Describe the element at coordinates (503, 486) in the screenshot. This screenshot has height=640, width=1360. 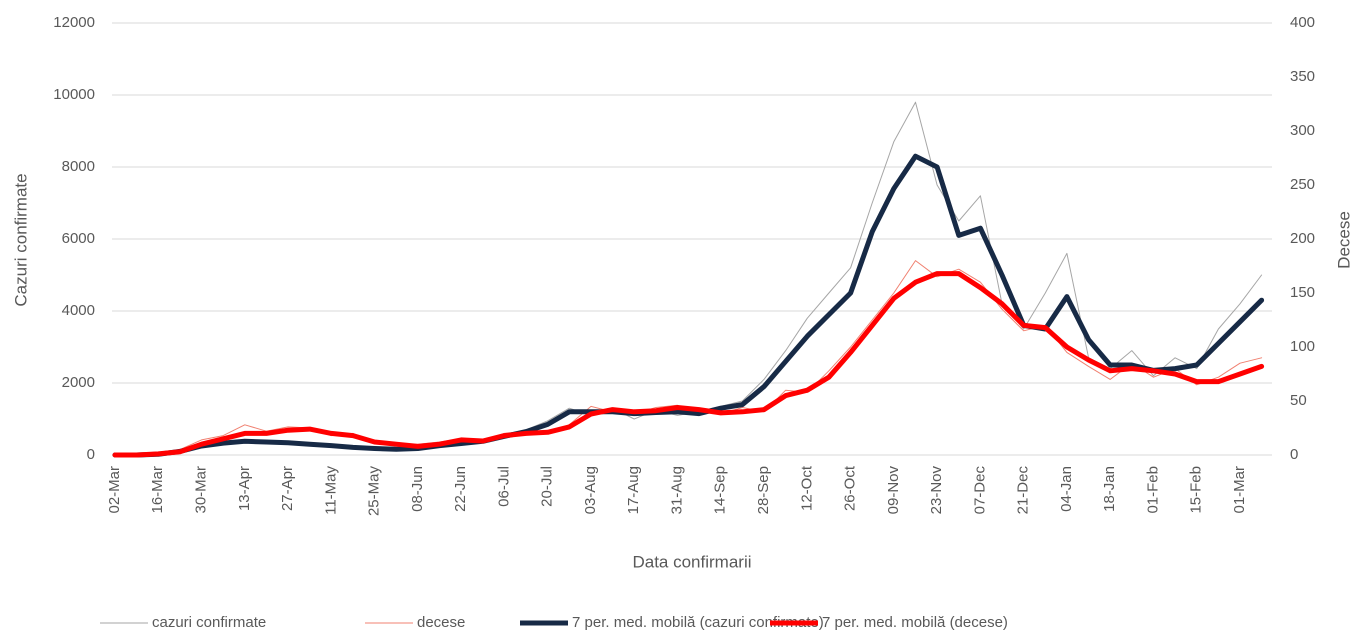
I see `x-tick-label: 06-Jul` at that location.